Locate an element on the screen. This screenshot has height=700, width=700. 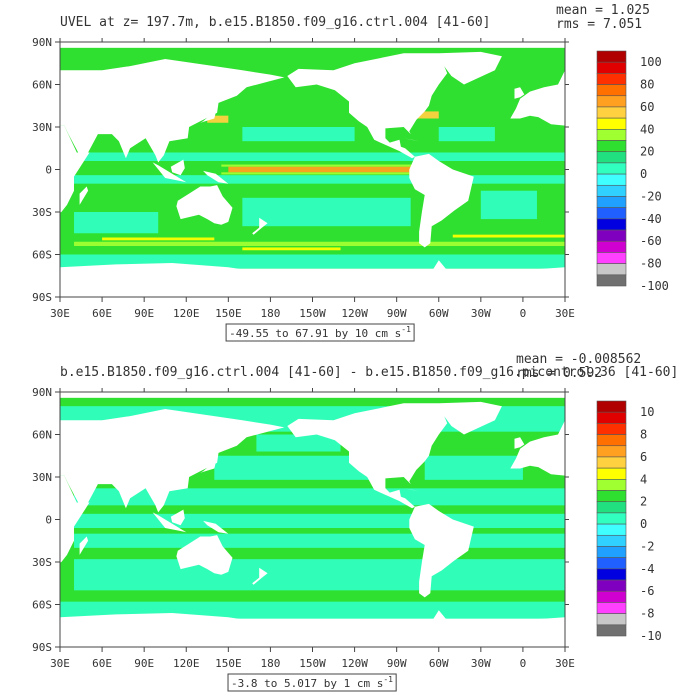
x-tick-label: 90W is located at coordinates (397, 663).